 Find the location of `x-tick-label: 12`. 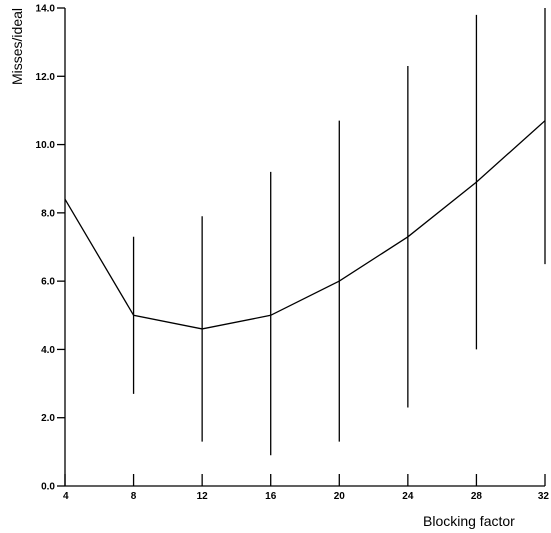

x-tick-label: 12 is located at coordinates (203, 496).